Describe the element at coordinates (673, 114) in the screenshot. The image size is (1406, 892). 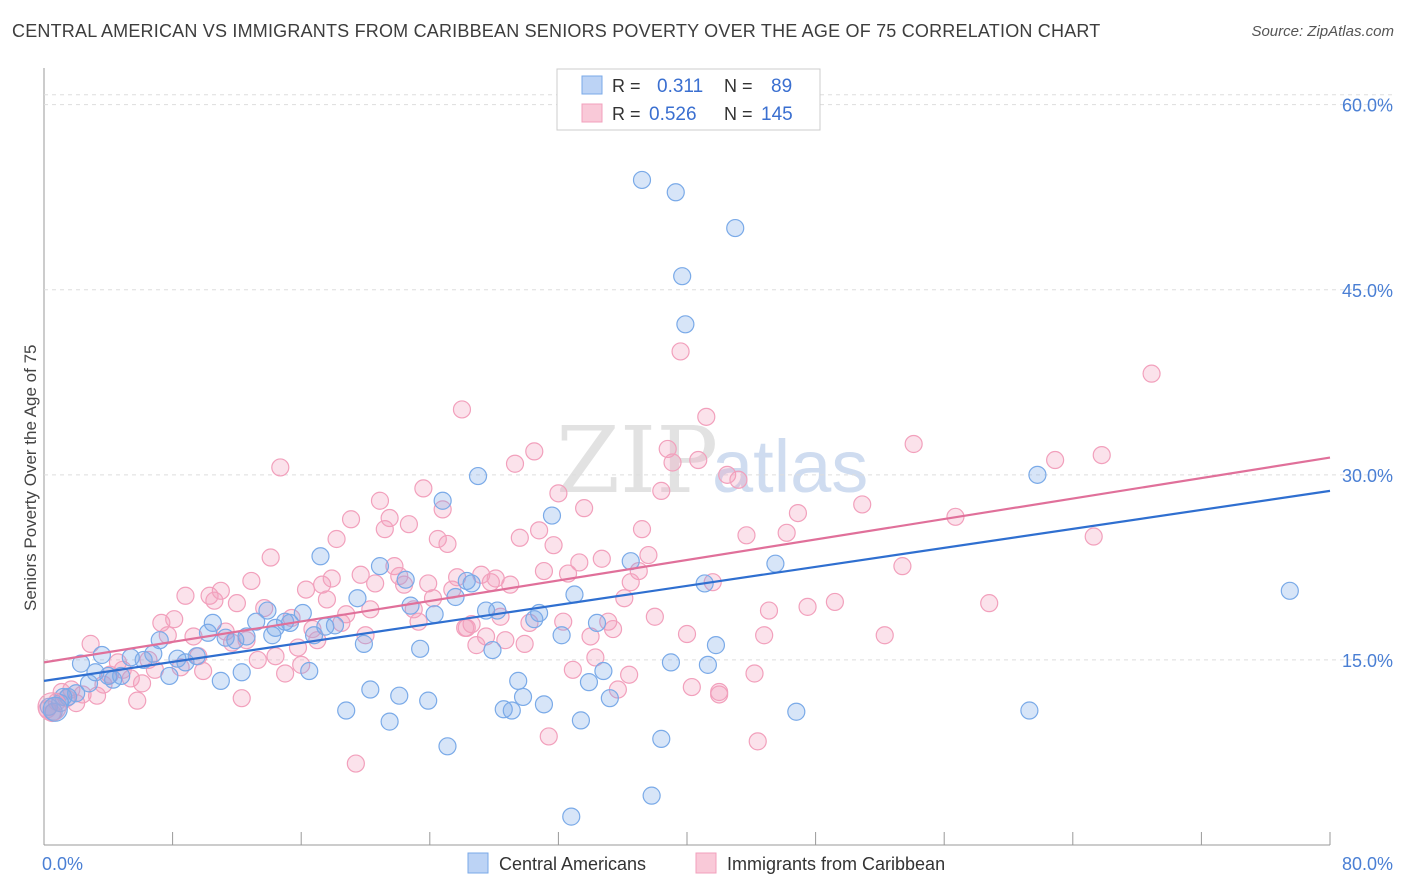
I see `legend-r-value-2: 0.526` at that location.